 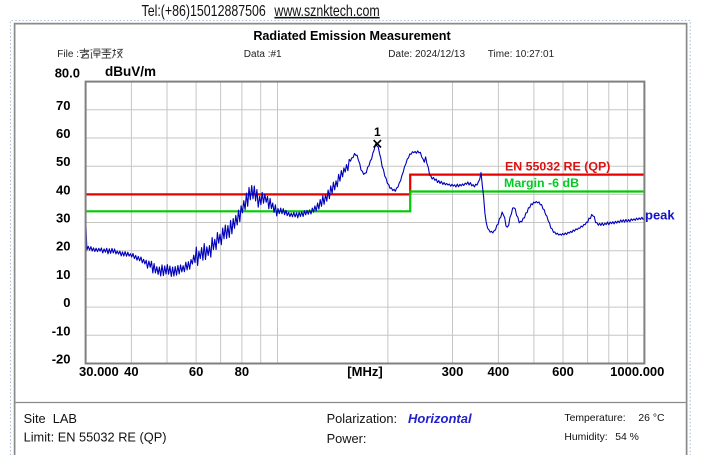 I want to click on svg-text: 0, so click(x=66, y=302).